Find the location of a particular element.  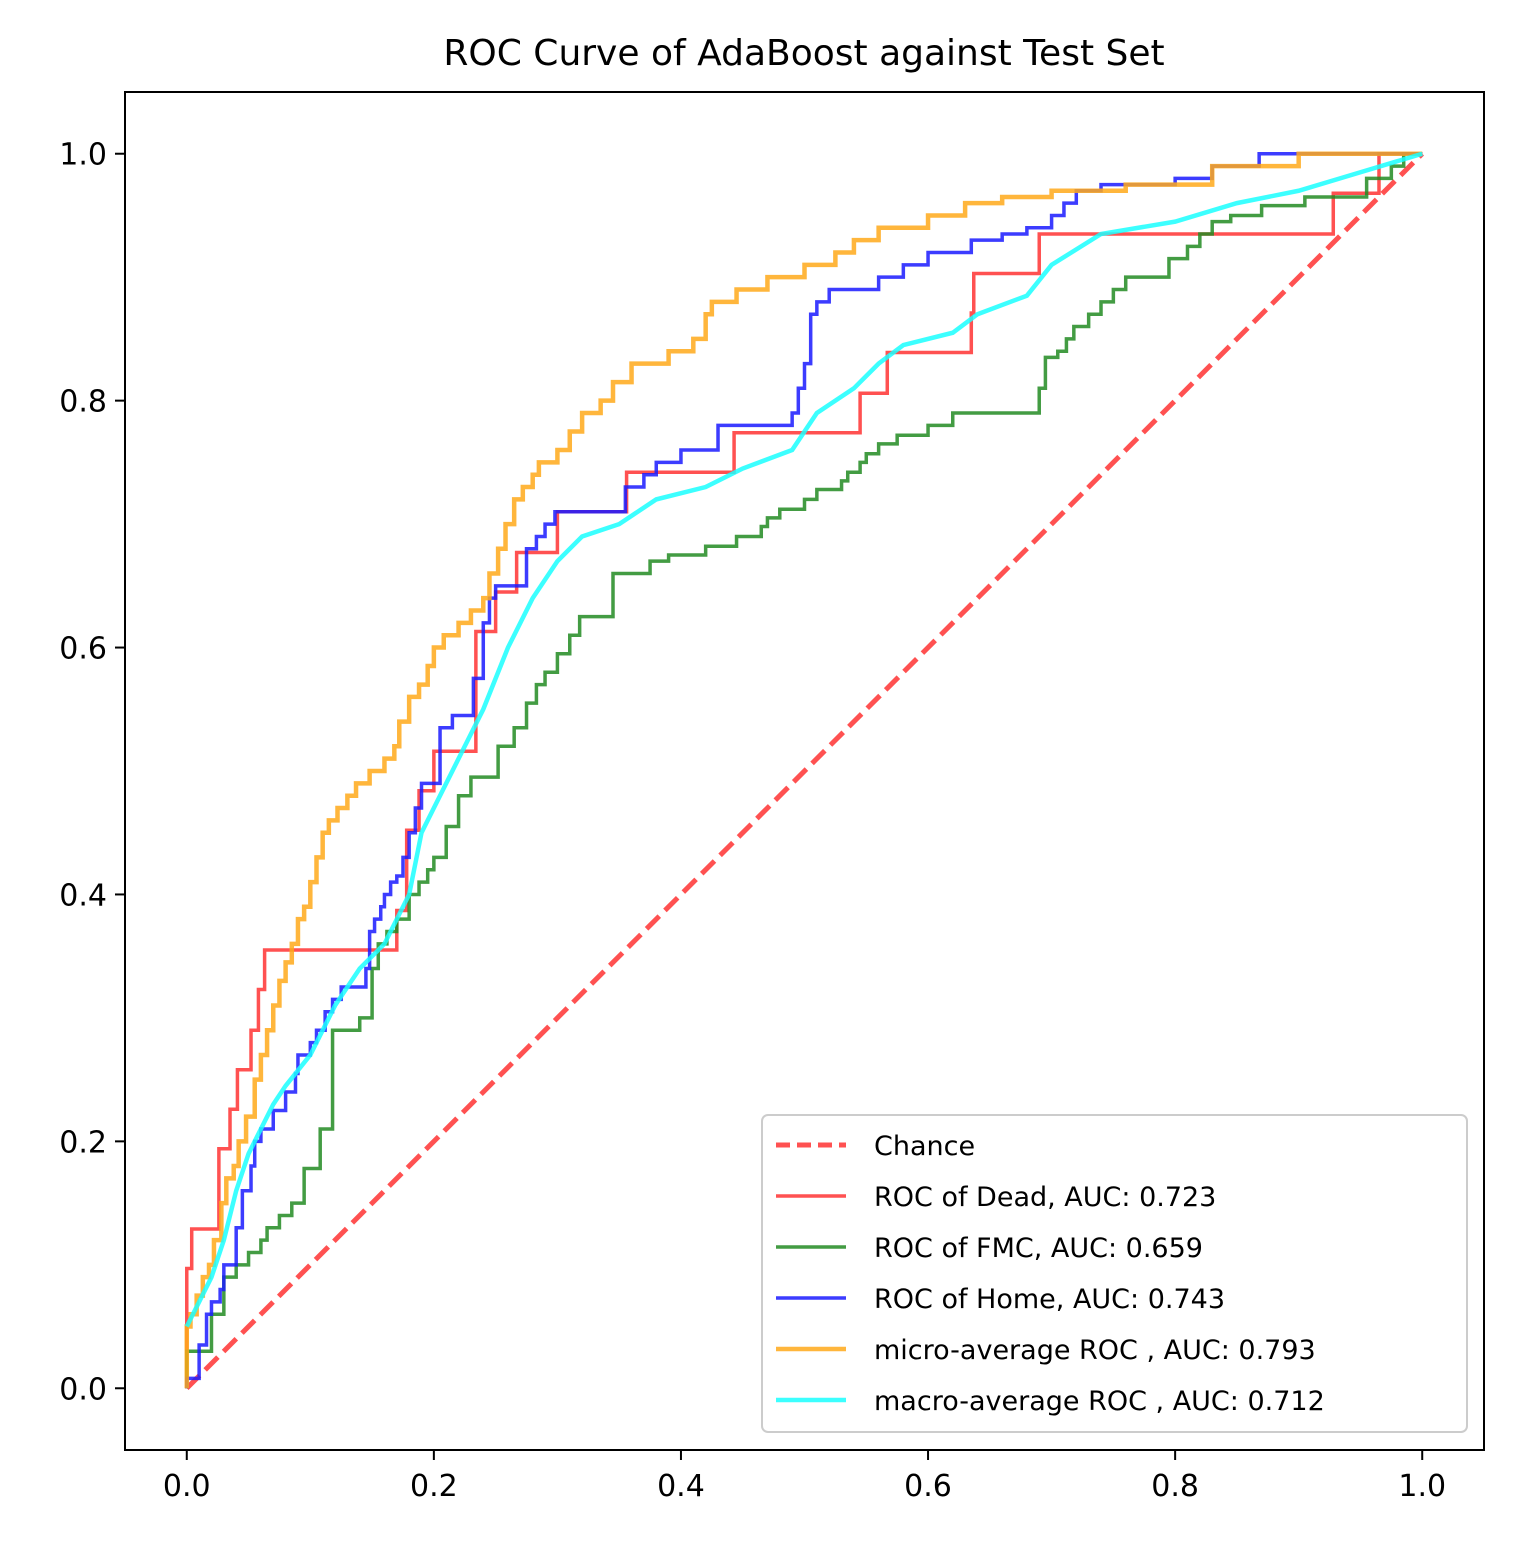

x-tick-label: 1.0 is located at coordinates (1422, 1486).